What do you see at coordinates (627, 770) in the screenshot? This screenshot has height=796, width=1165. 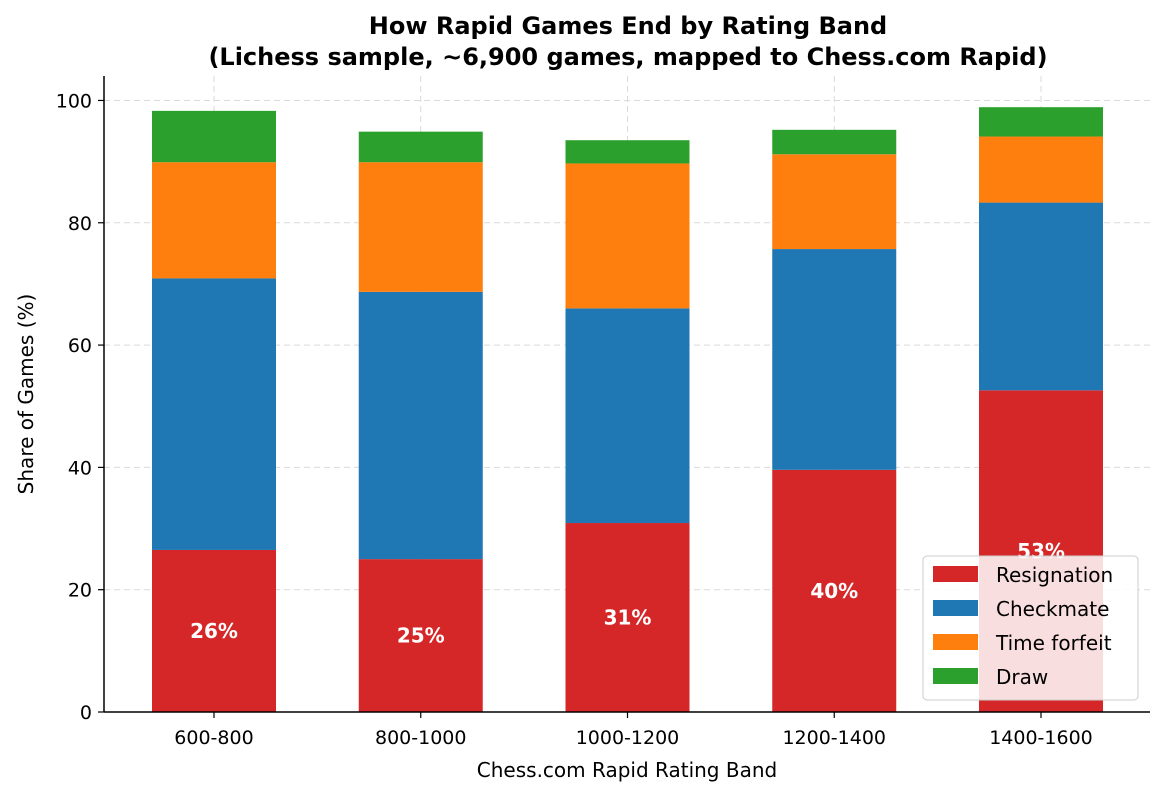 I see `x-axis-label: Chess.com Rapid Rating Band` at bounding box center [627, 770].